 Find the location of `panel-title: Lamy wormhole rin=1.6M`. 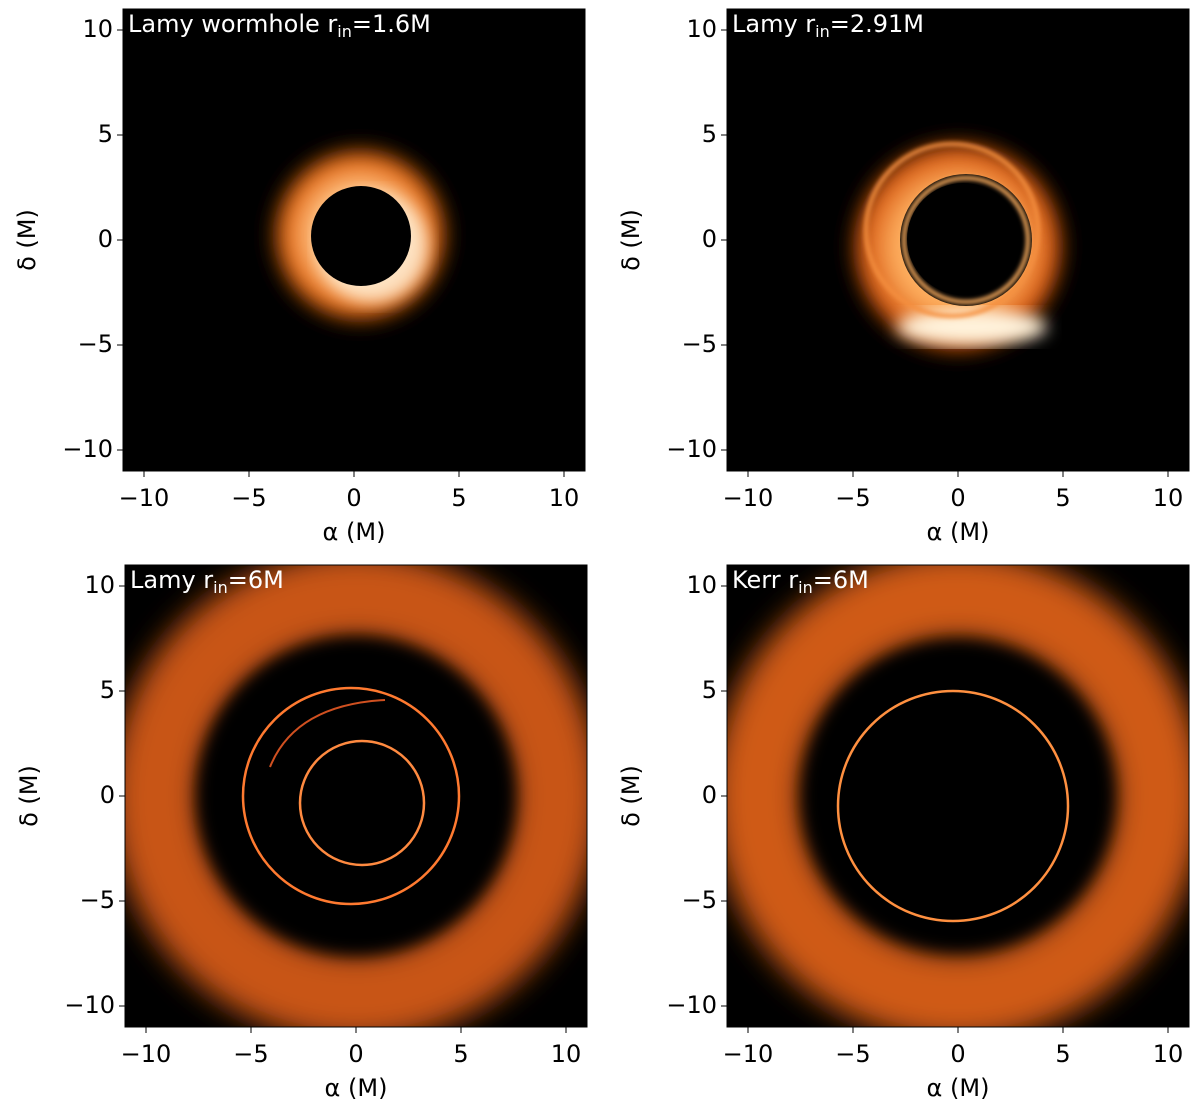

panel-title: Lamy wormhole rin=1.6M is located at coordinates (279, 25).